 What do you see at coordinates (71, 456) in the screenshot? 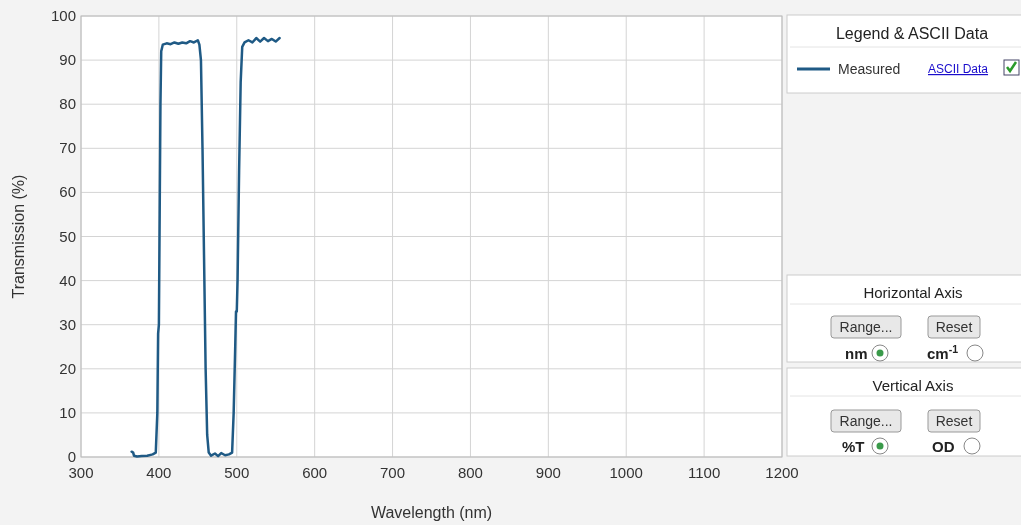
I see `y-tick-label: 0` at bounding box center [71, 456].